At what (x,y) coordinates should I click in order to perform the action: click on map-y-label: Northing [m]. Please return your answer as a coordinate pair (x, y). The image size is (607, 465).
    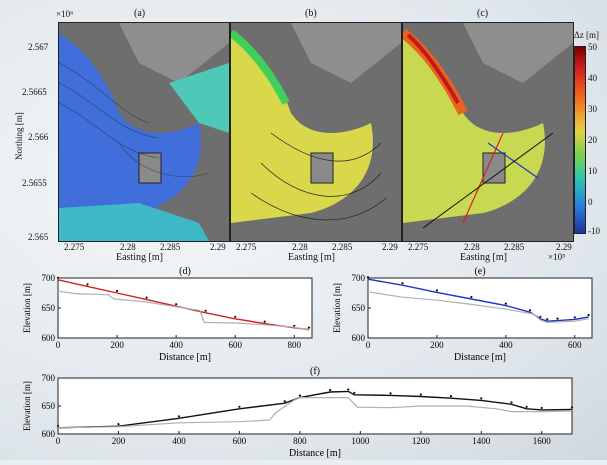
    Looking at the image, I should click on (19, 136).